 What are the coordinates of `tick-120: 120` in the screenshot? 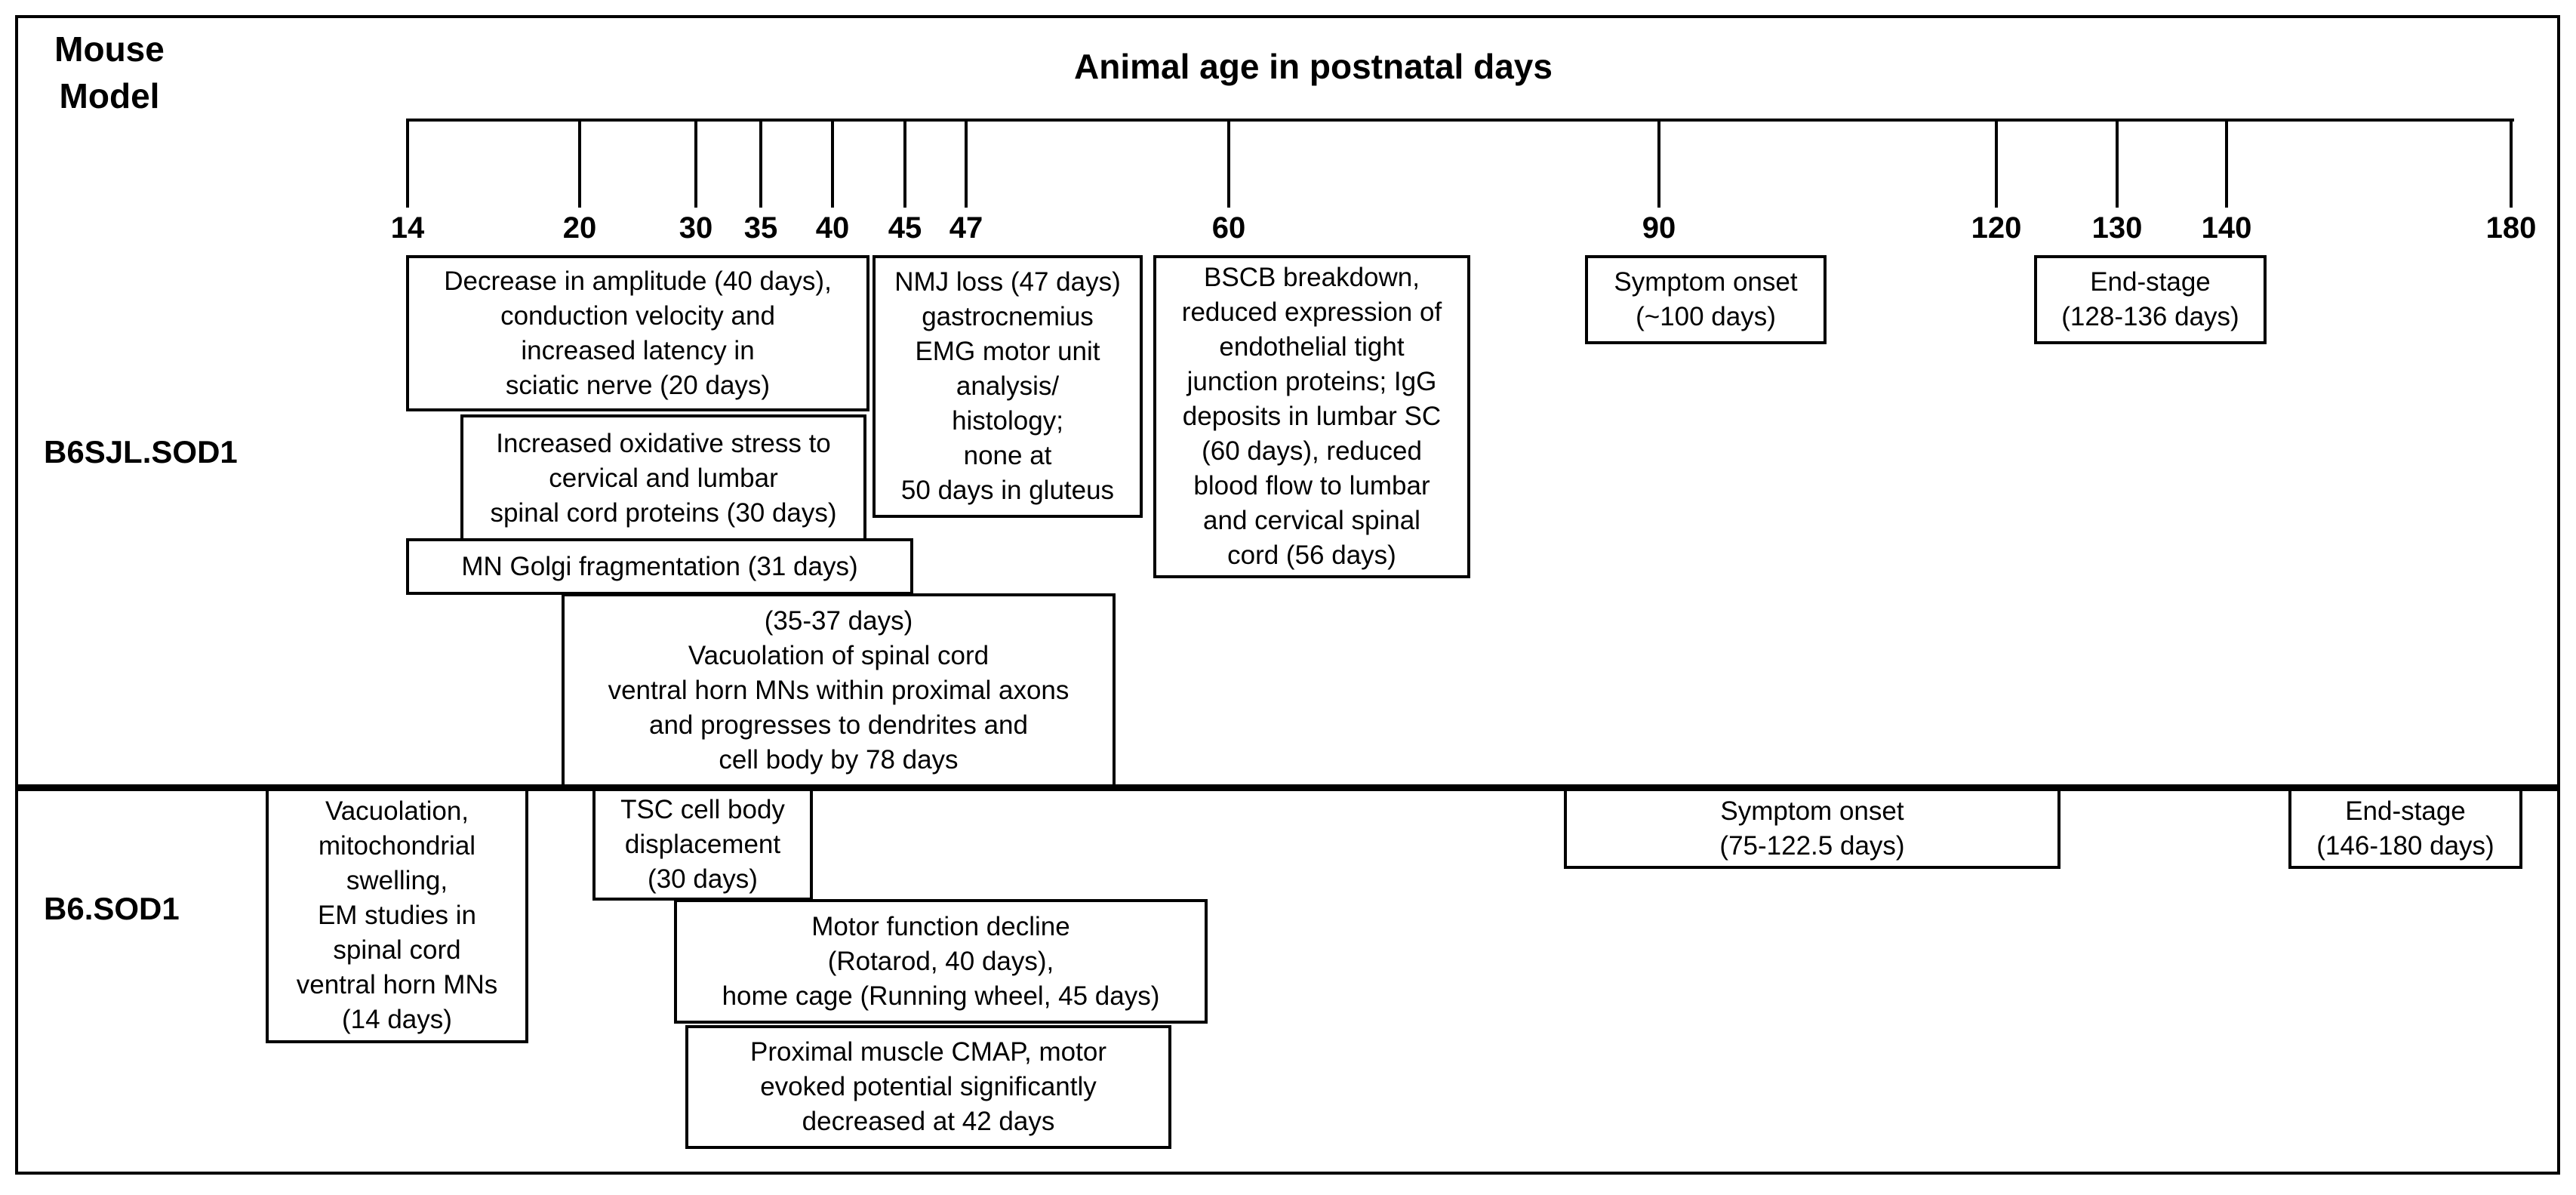 It's located at (1996, 181).